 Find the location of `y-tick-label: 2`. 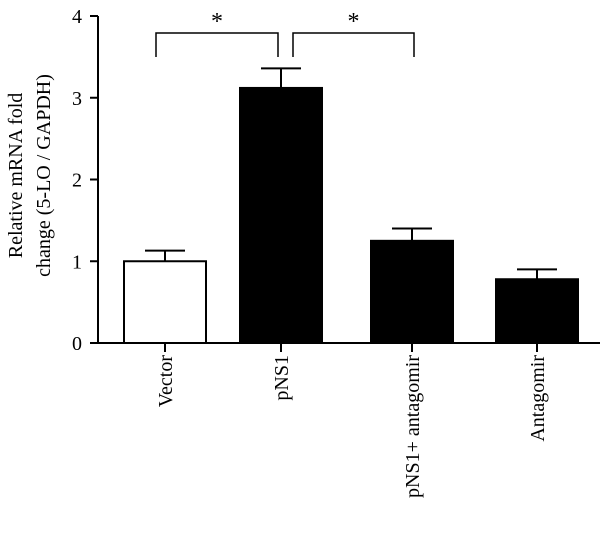

y-tick-label: 2 is located at coordinates (77, 181).